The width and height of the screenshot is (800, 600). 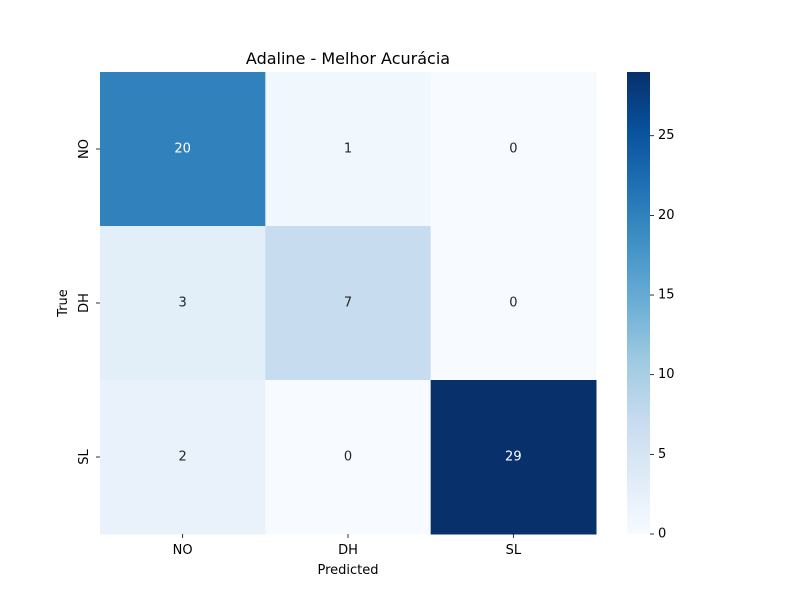 I want to click on x-tick-label: NO, so click(x=183, y=550).